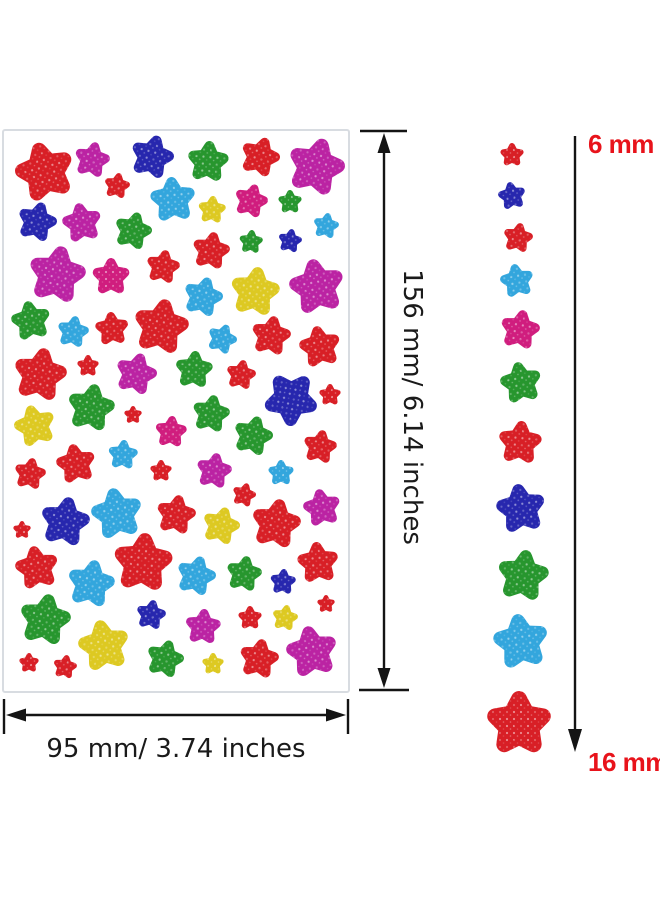 This screenshot has width=660, height=900. Describe the element at coordinates (575, 740) in the screenshot. I see `scale-down-arrowhead-icon` at that location.